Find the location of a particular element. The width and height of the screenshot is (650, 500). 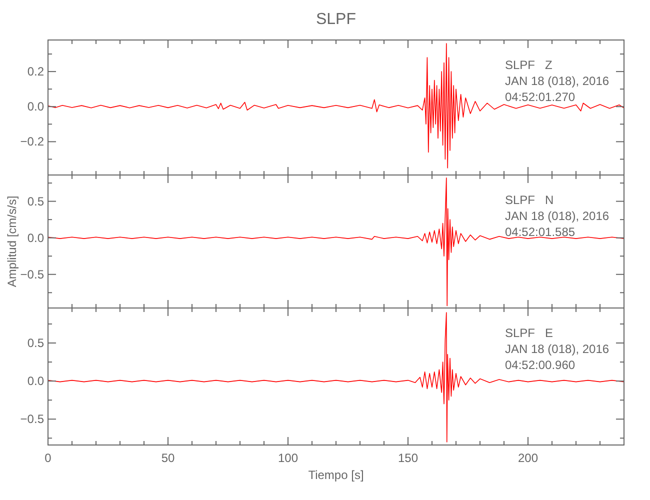

x-tick-label: 200 is located at coordinates (528, 458).